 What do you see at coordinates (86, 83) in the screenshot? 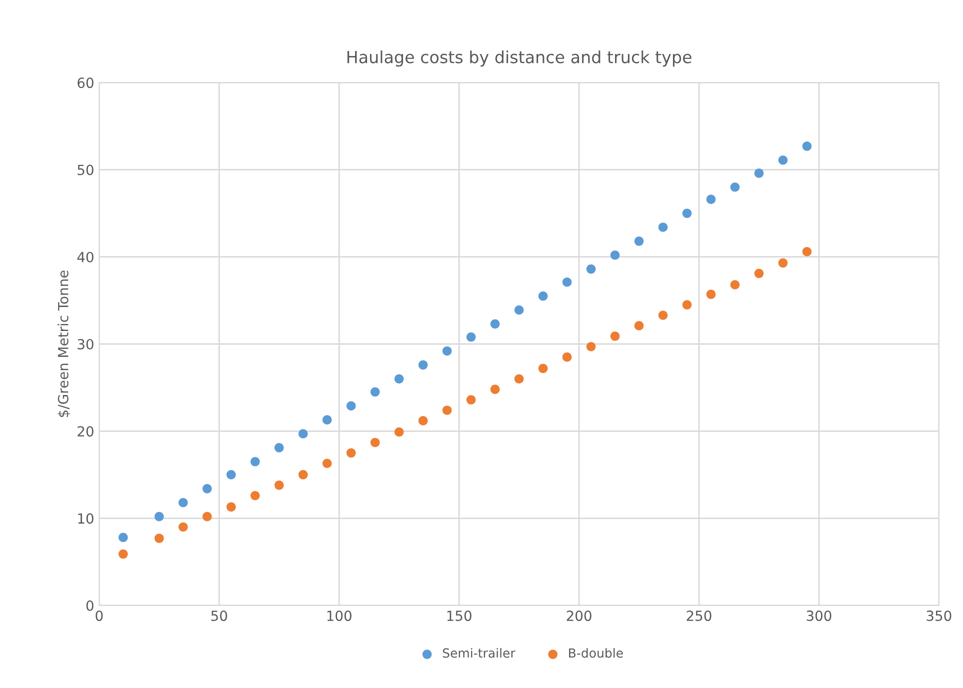
I see `y-tick-label: 60` at bounding box center [86, 83].